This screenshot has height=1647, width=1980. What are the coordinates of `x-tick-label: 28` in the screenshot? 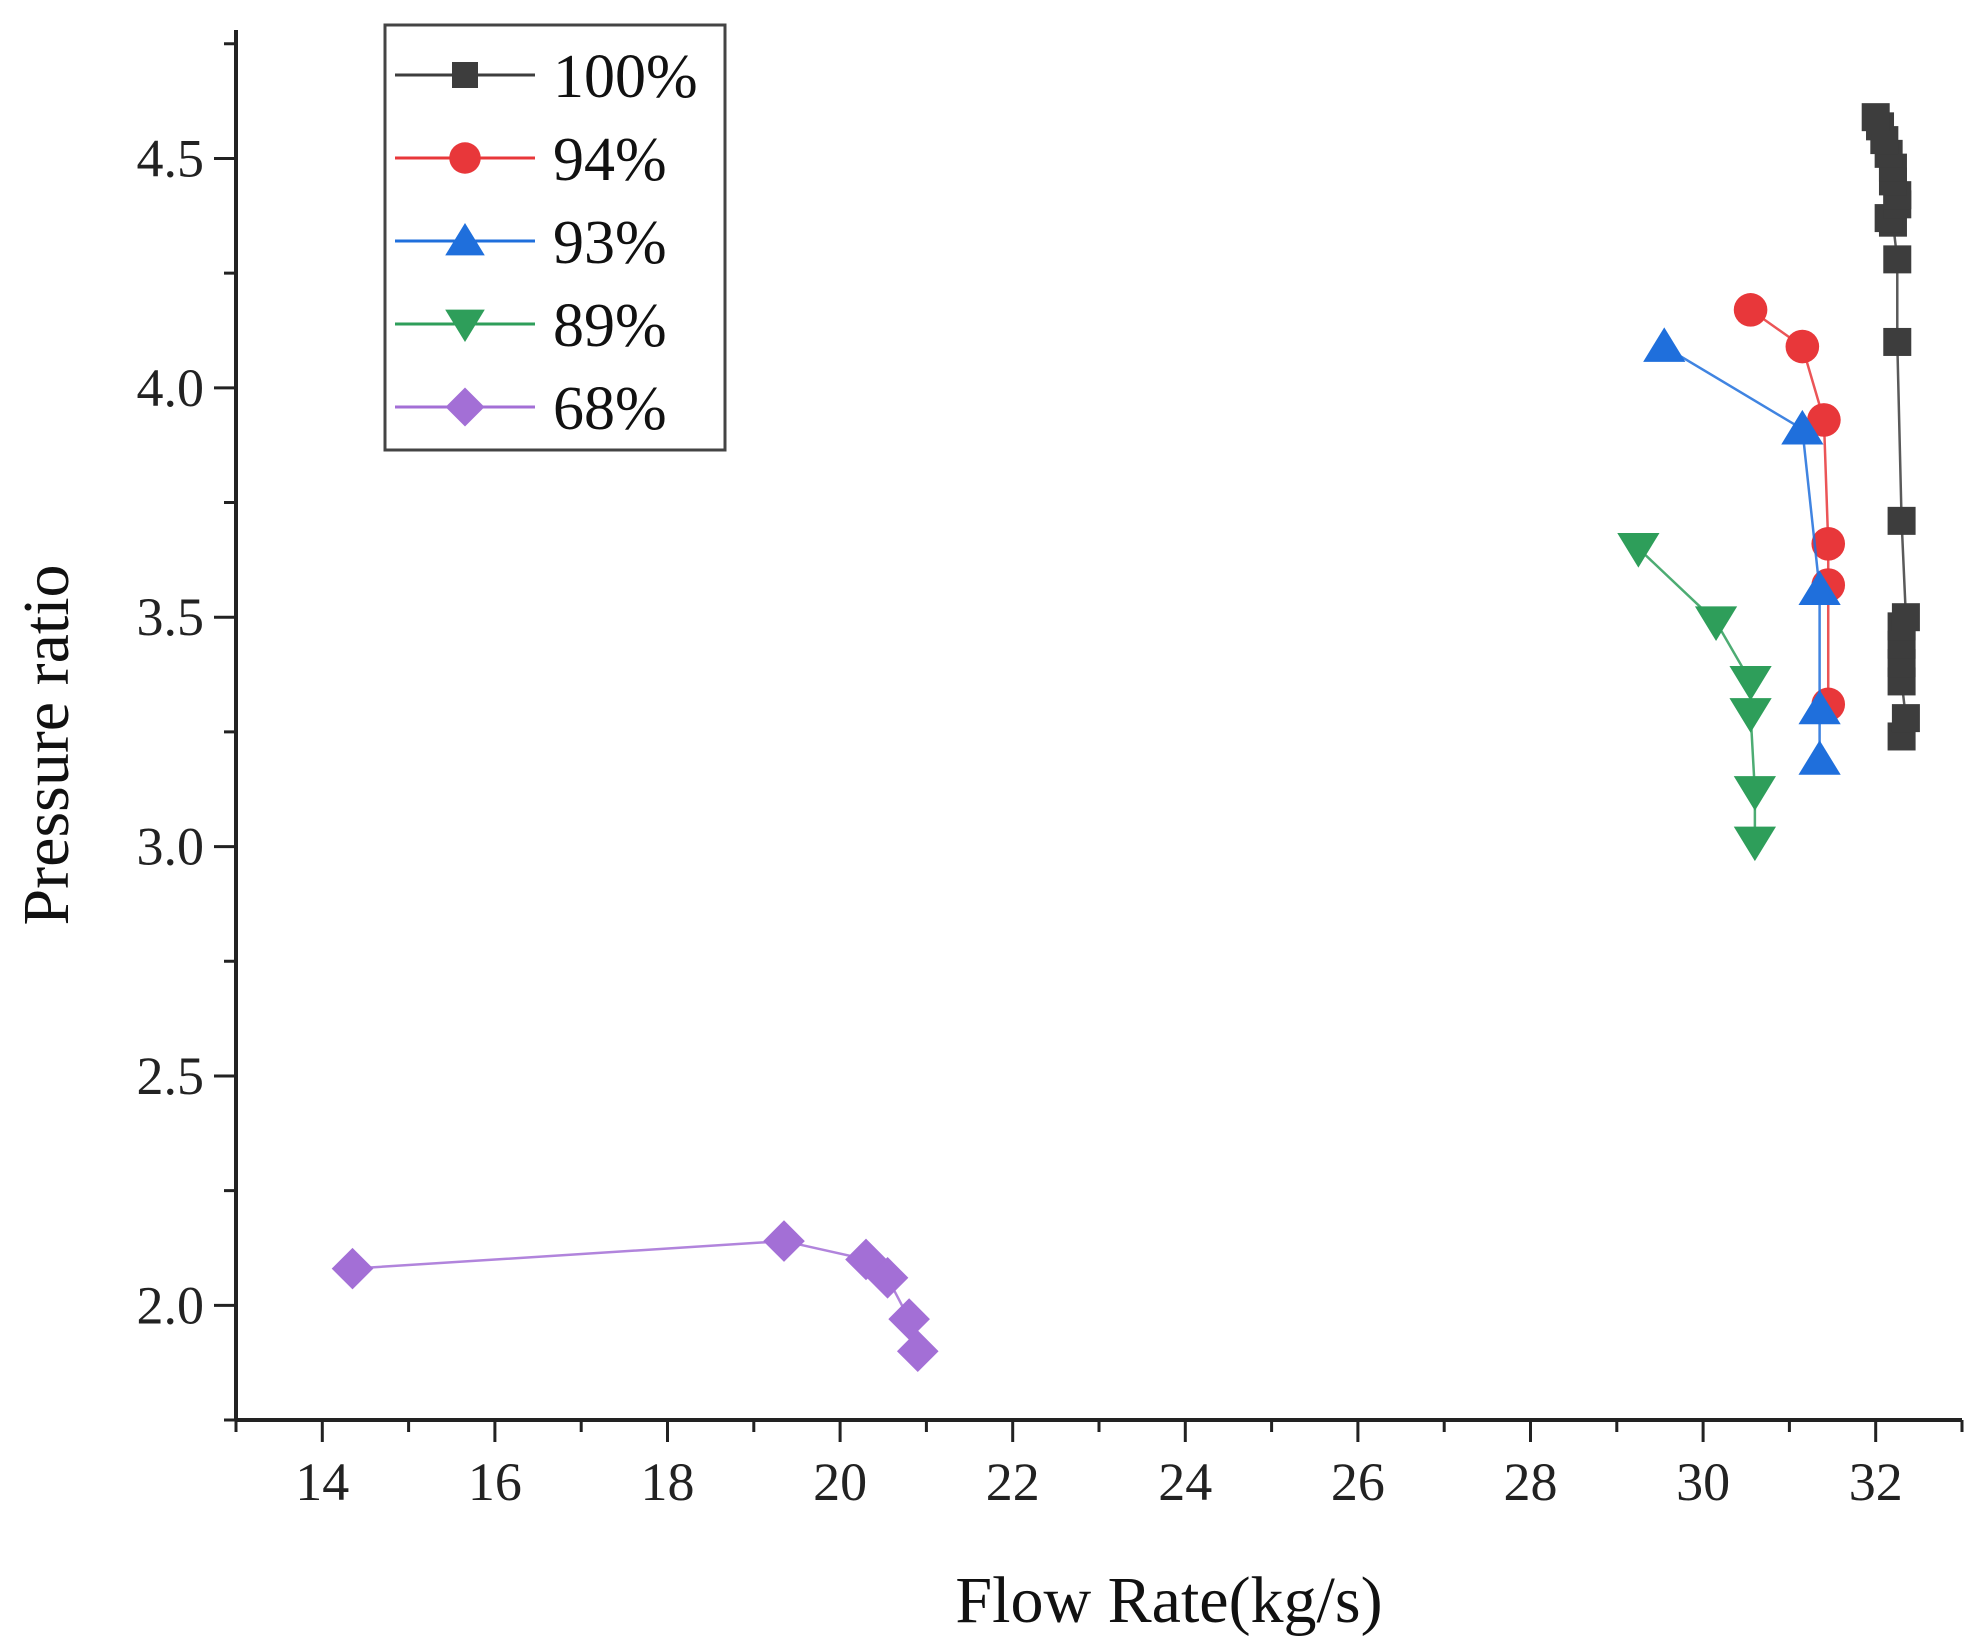 It's located at (1531, 1482).